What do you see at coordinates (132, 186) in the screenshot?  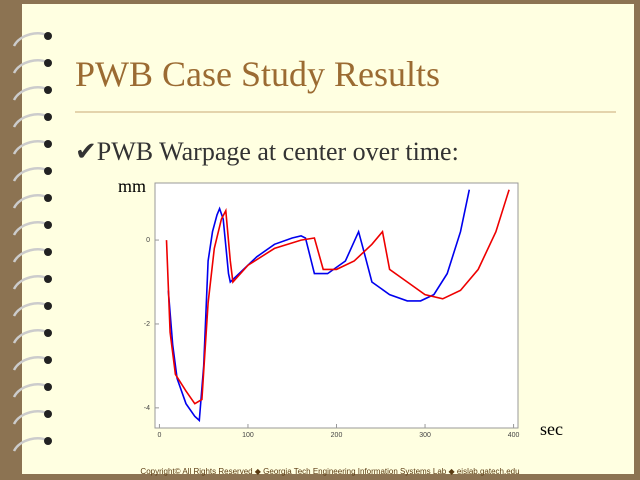 I see `y-axis-label: mm` at bounding box center [132, 186].